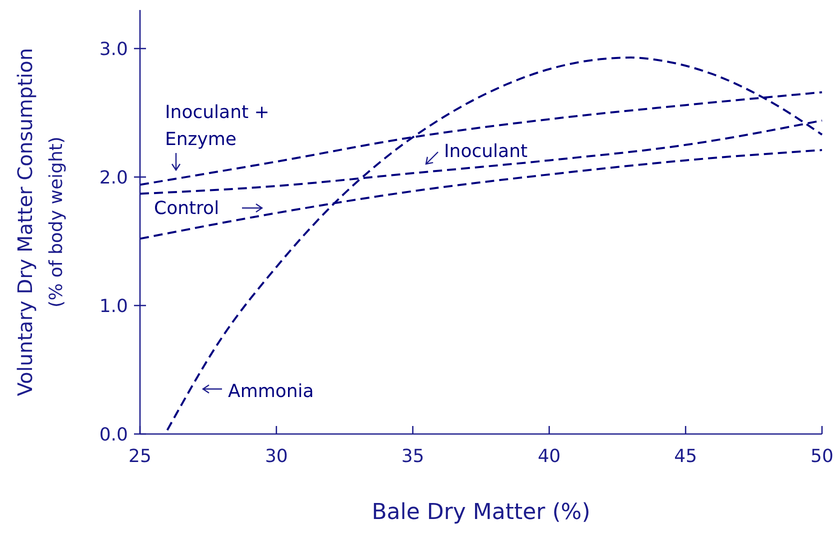 Image resolution: width=839 pixels, height=539 pixels. I want to click on x-tick-label: 45, so click(686, 456).